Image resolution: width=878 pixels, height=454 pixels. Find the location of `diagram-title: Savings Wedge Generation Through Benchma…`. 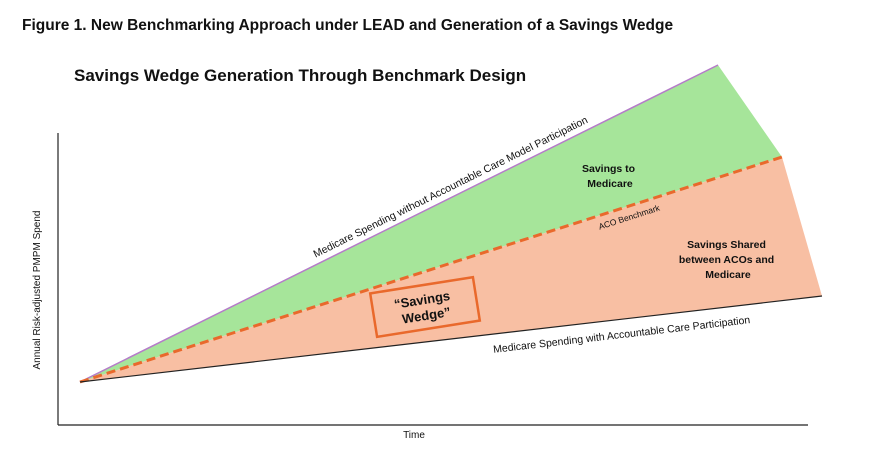

diagram-title: Savings Wedge Generation Through Benchma… is located at coordinates (300, 75).